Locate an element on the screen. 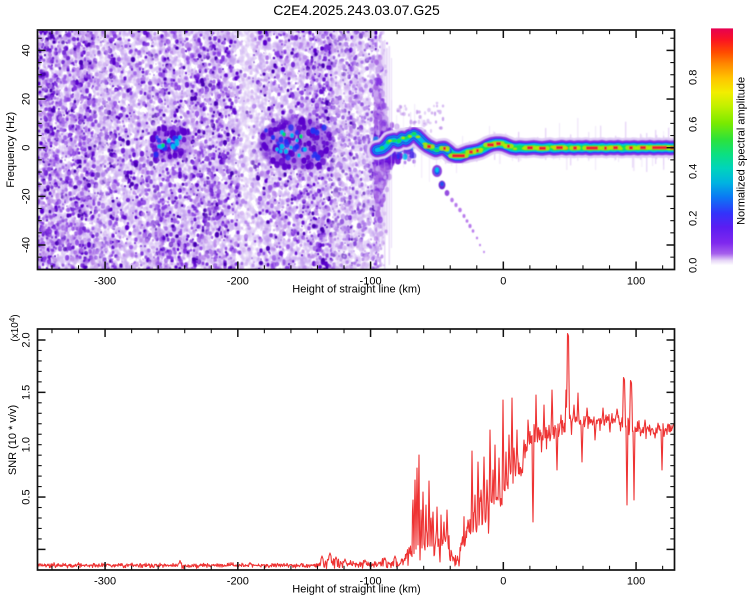  svg-text: -20 is located at coordinates (27, 196).